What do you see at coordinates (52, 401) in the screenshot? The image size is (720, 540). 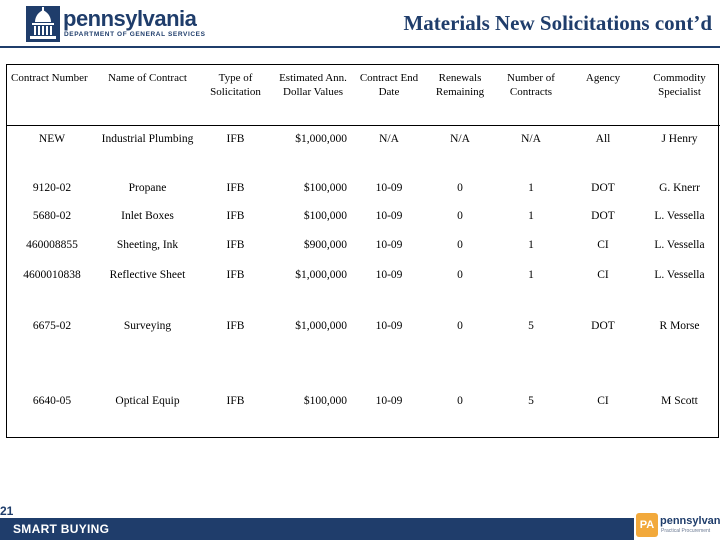 I see `table-cell: 6640-05` at bounding box center [52, 401].